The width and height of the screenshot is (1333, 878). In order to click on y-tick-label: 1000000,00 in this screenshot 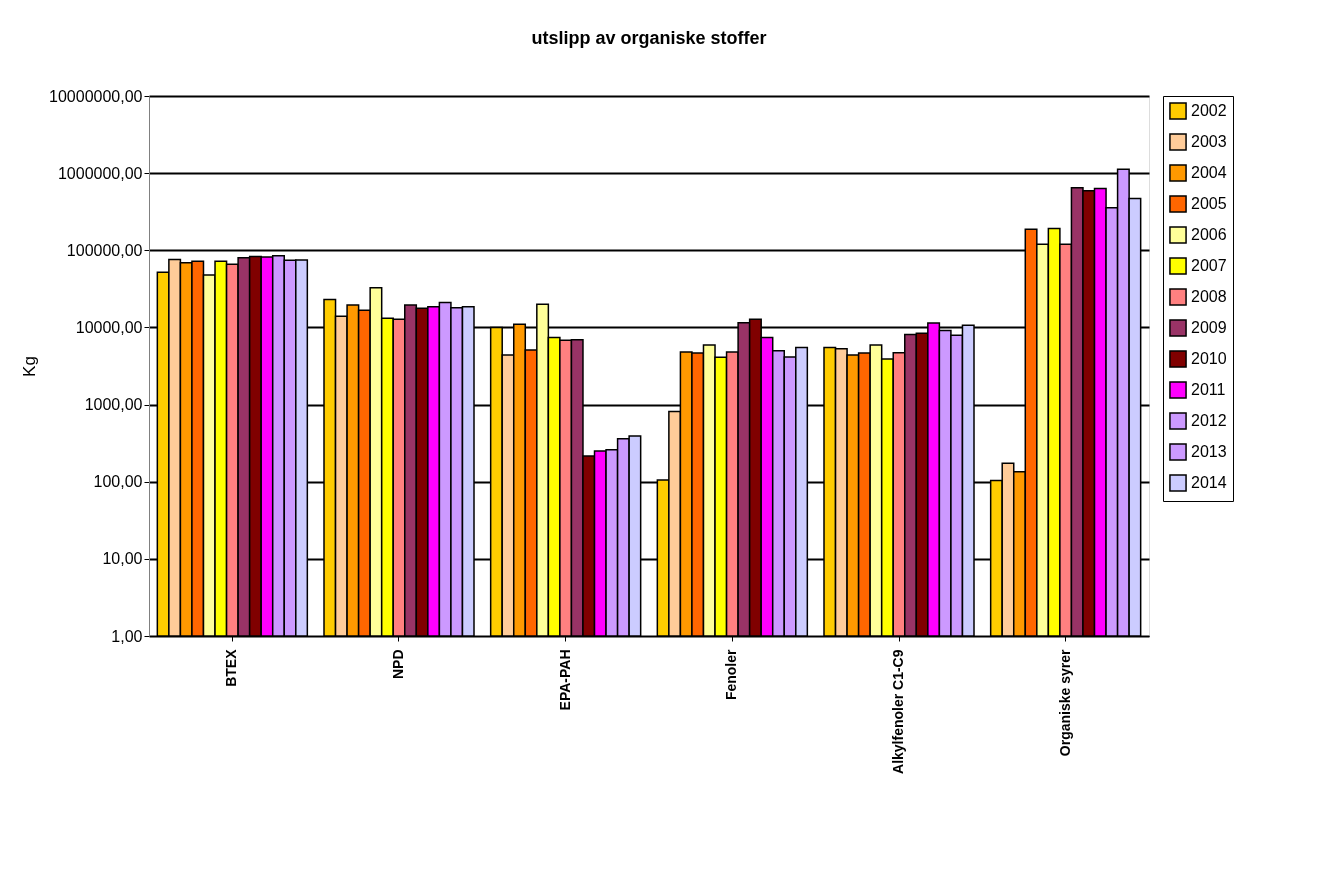, I will do `click(100, 173)`.